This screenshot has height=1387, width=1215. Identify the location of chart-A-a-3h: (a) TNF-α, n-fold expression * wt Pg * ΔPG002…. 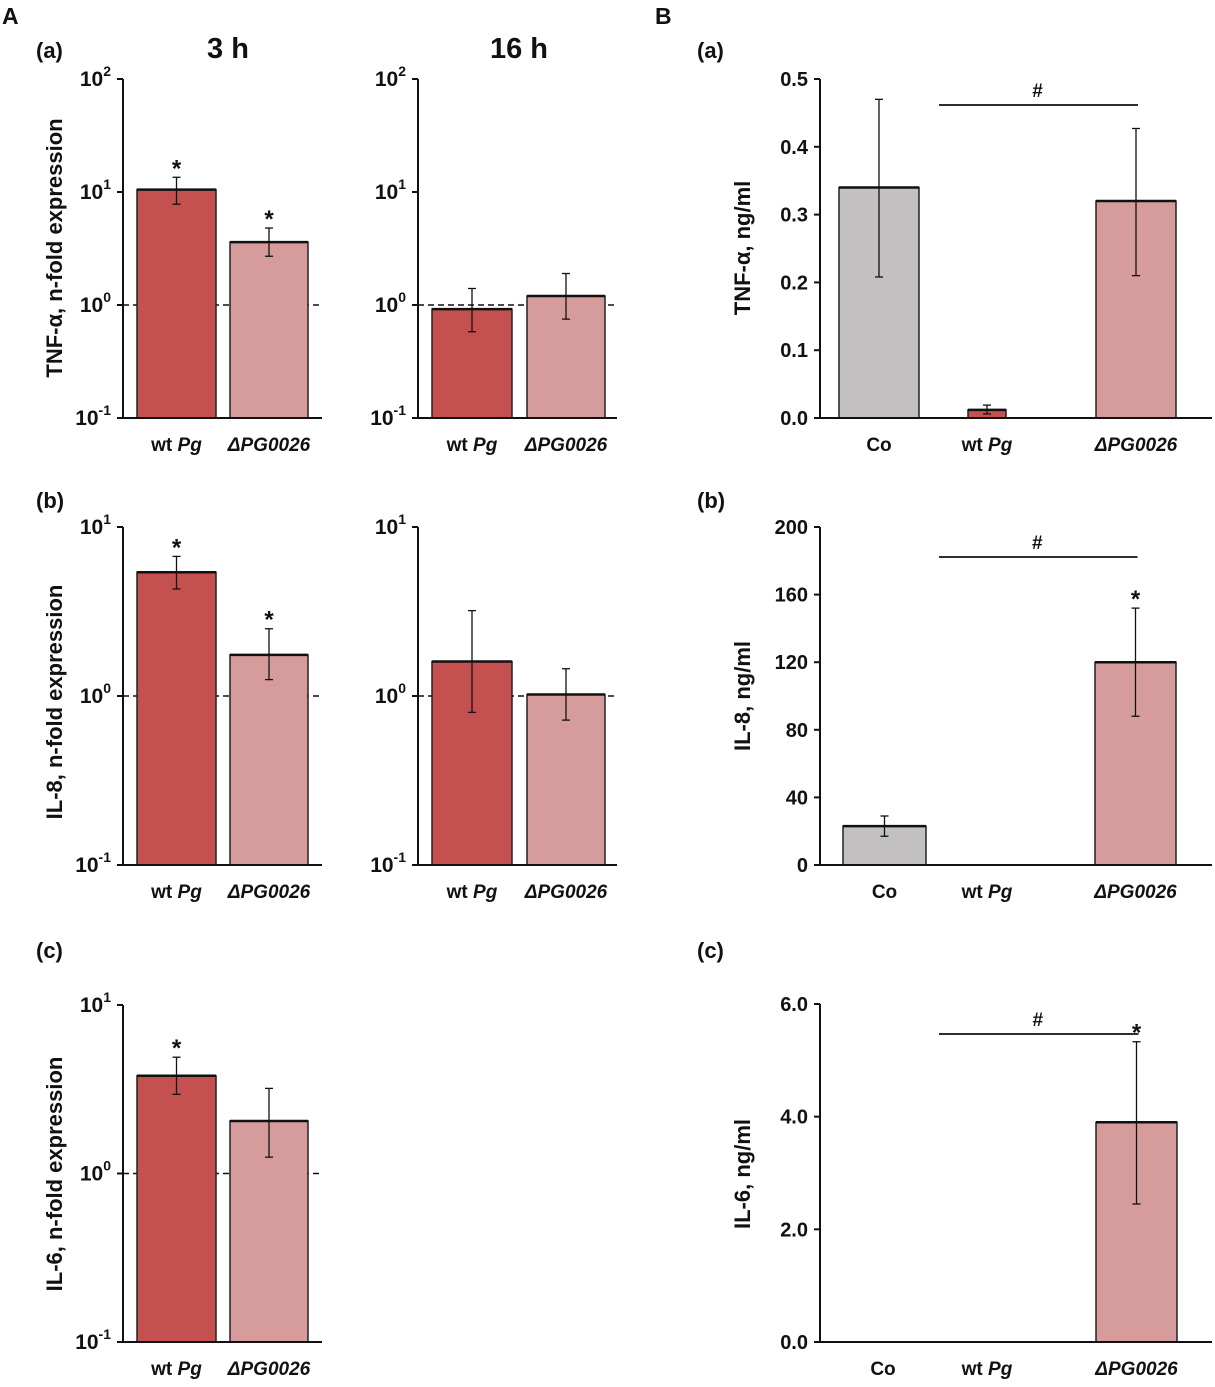
(179, 247).